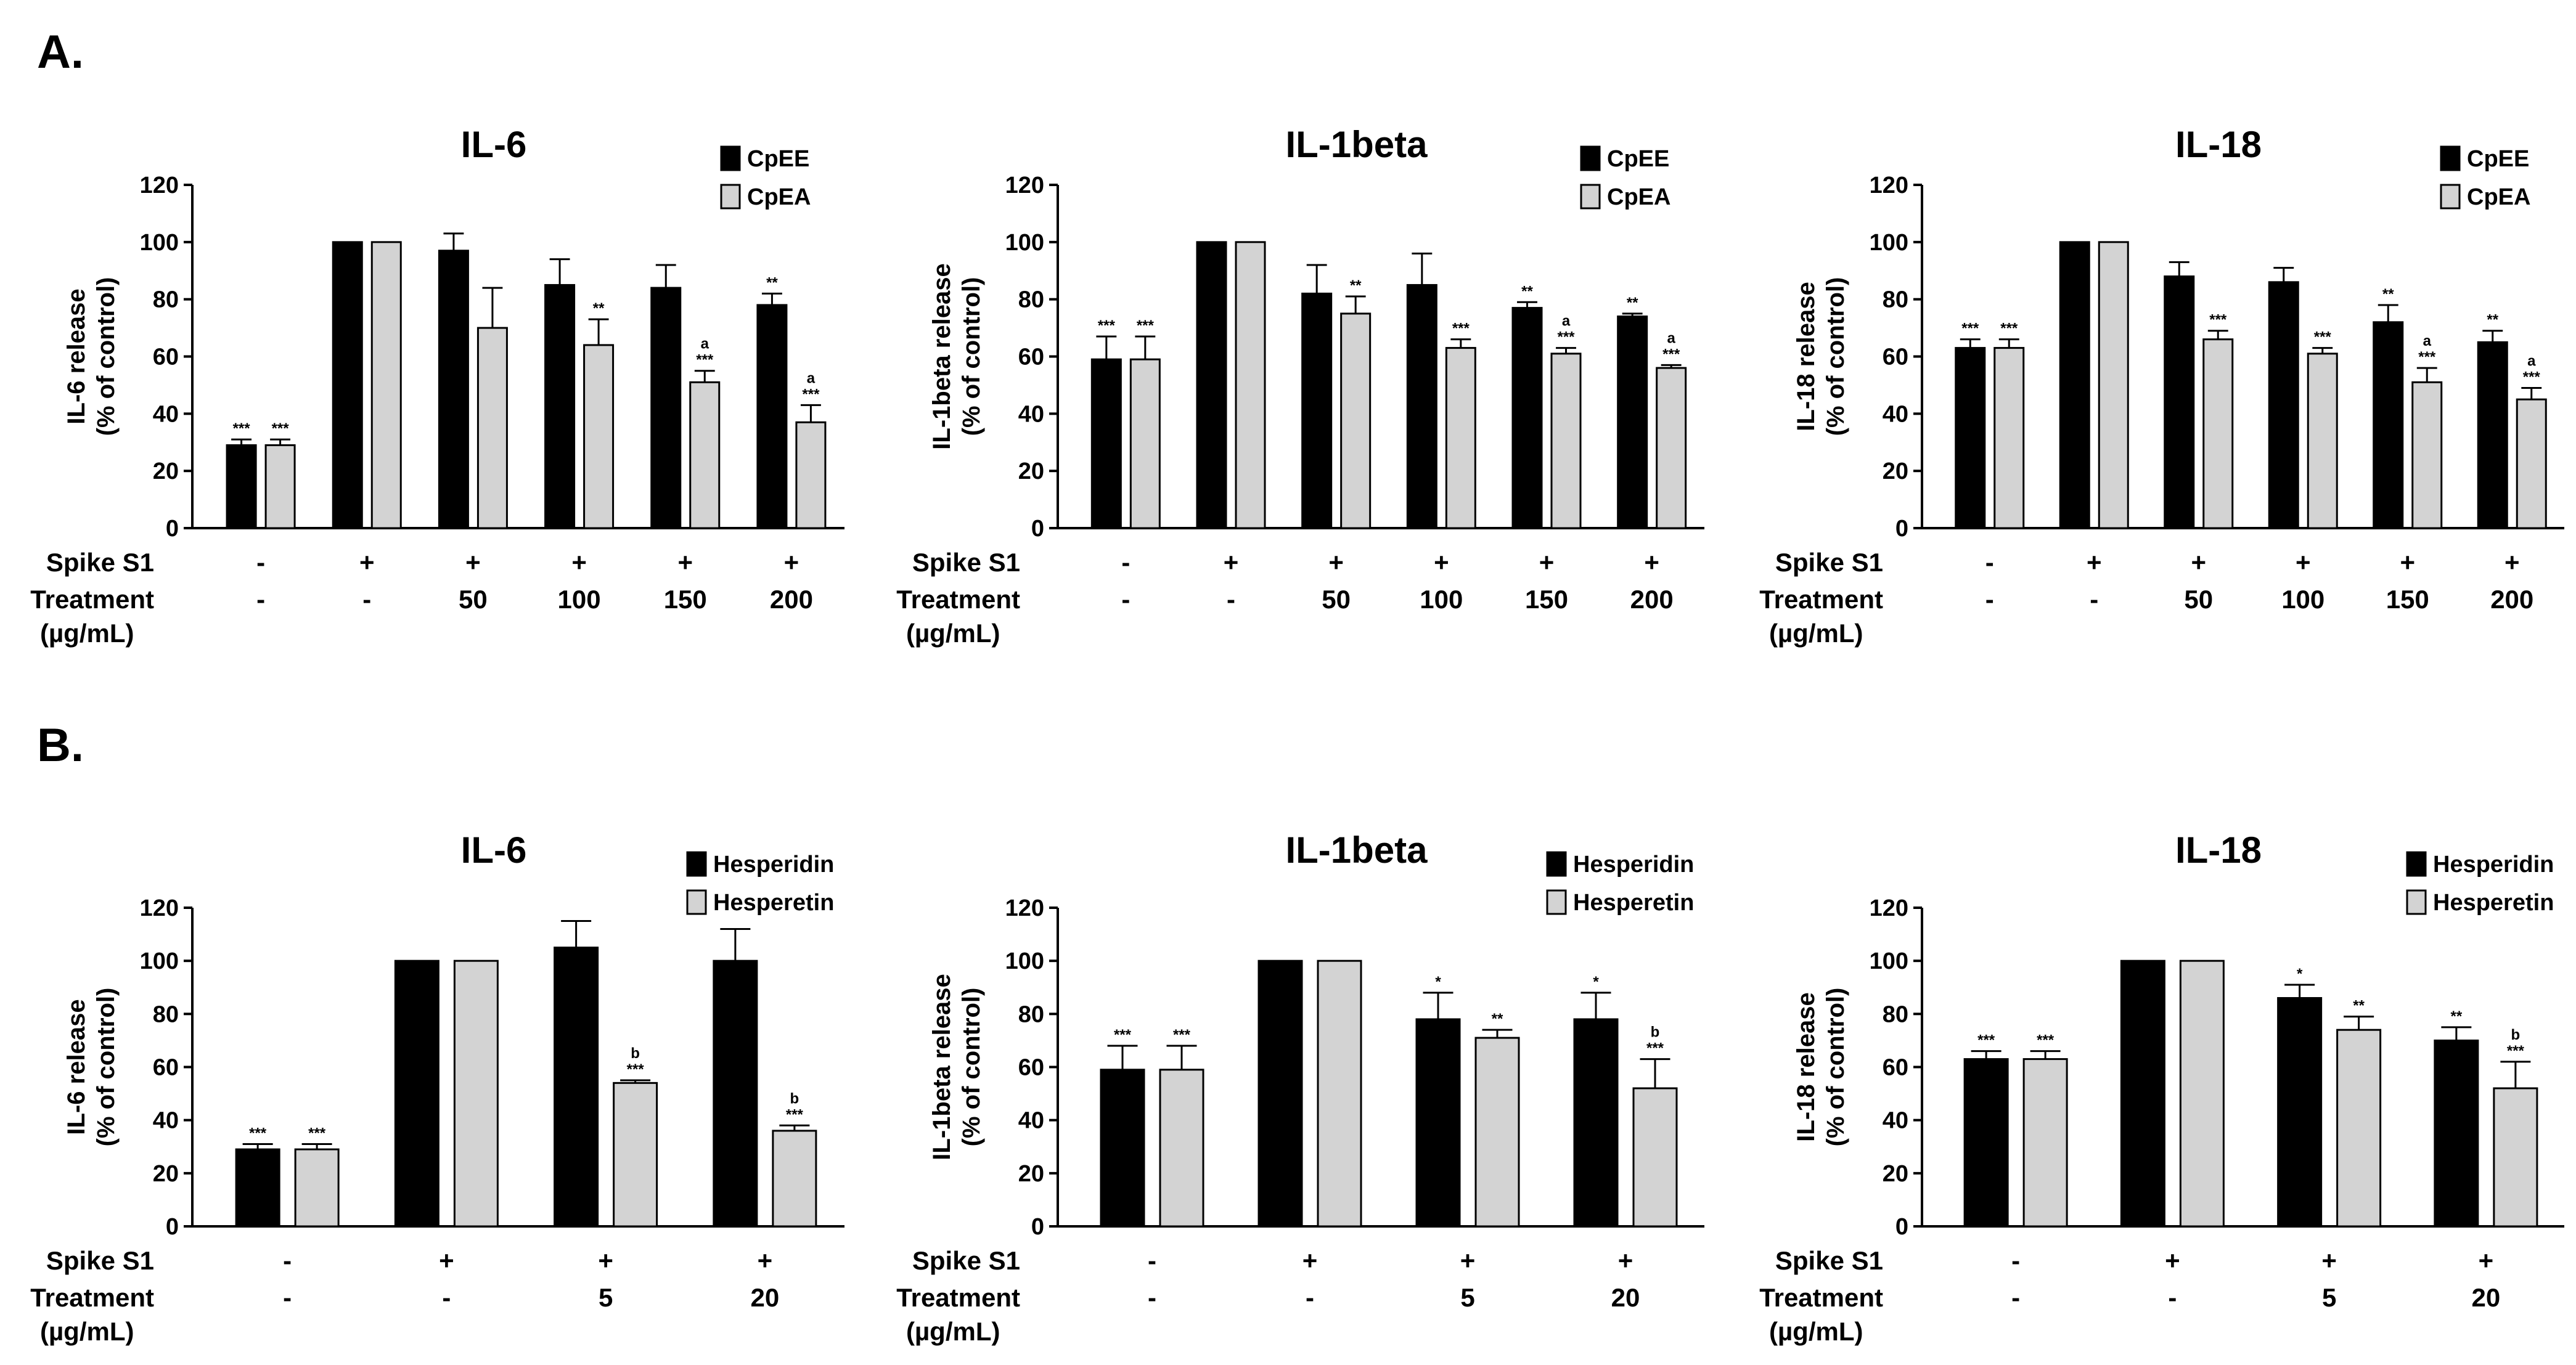  What do you see at coordinates (1806, 1067) in the screenshot?
I see `y-axis-label-line: IL-18 release` at bounding box center [1806, 1067].